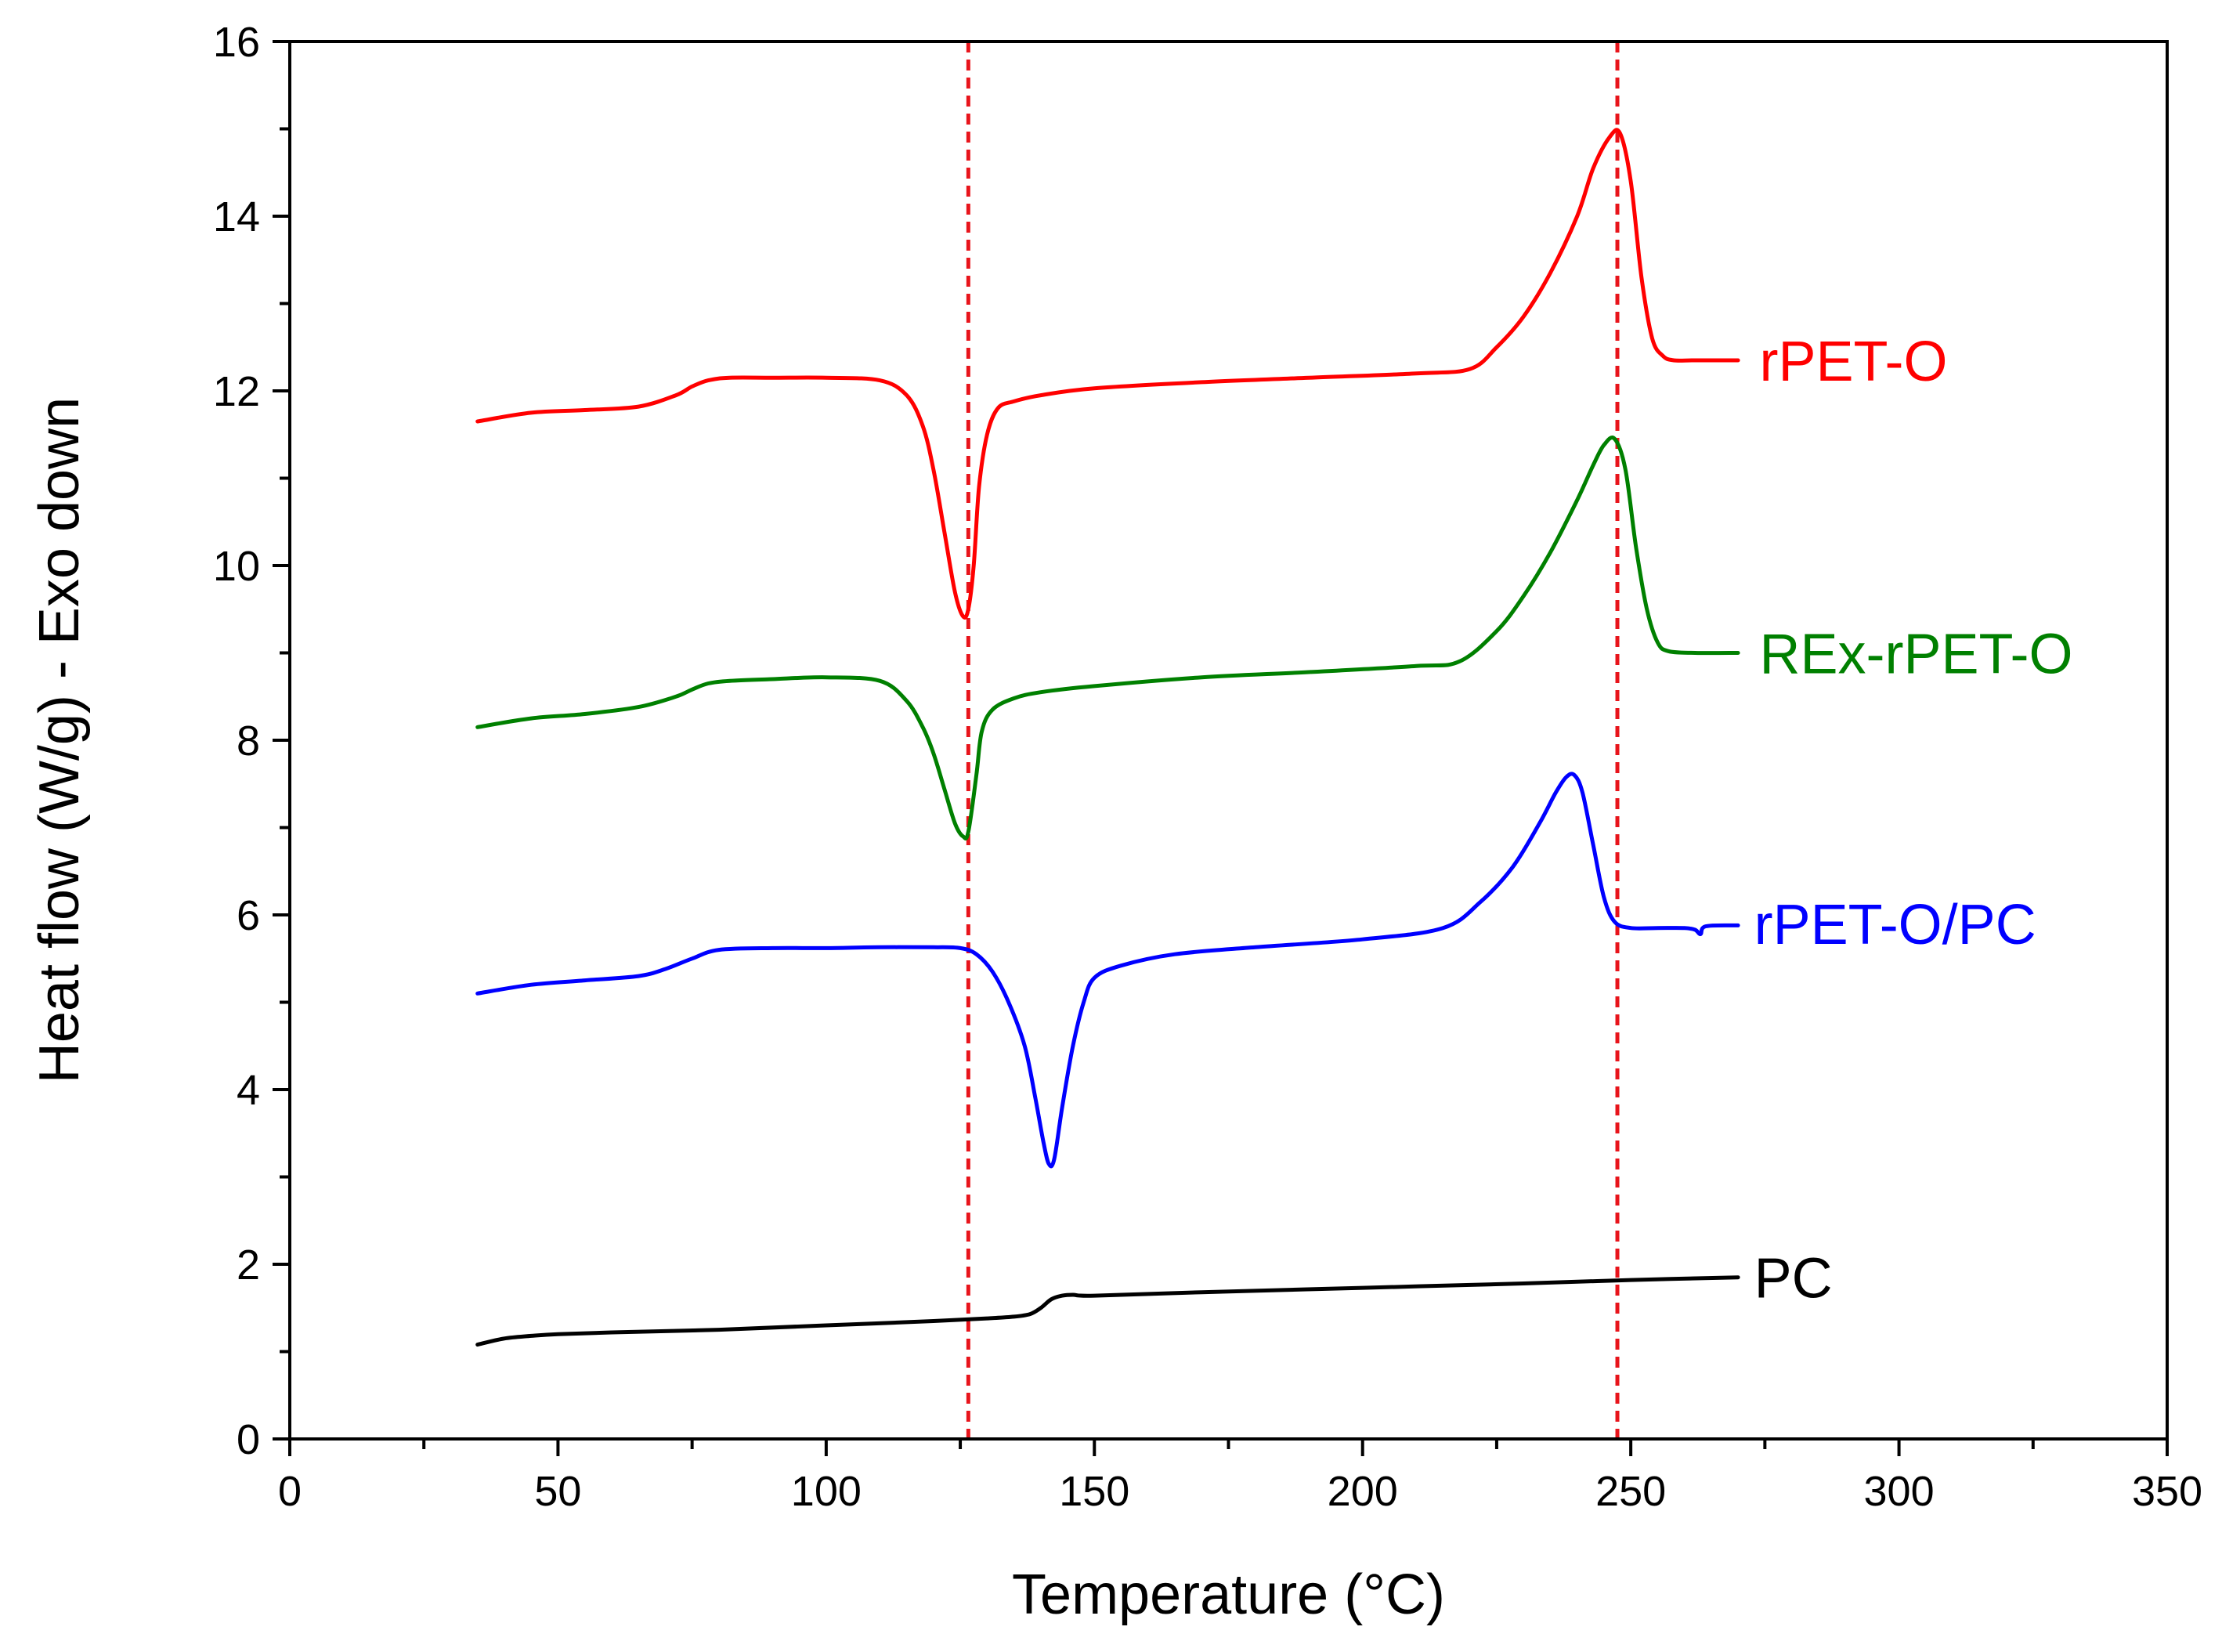  Describe the element at coordinates (1914, 820) in the screenshot. I see `series-labels: rPET-O REx-rPET-O rPET-O/PC PC` at that location.